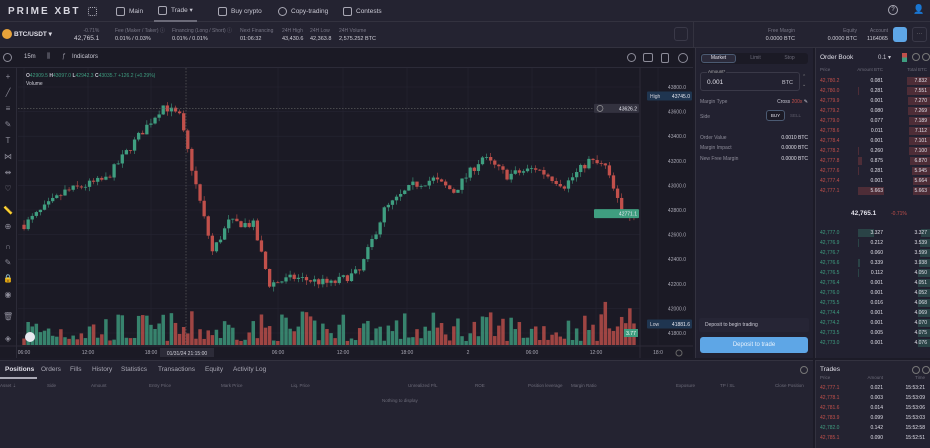 The height and width of the screenshot is (448, 930). Describe the element at coordinates (681, 34) in the screenshot. I see `layout-button` at that location.